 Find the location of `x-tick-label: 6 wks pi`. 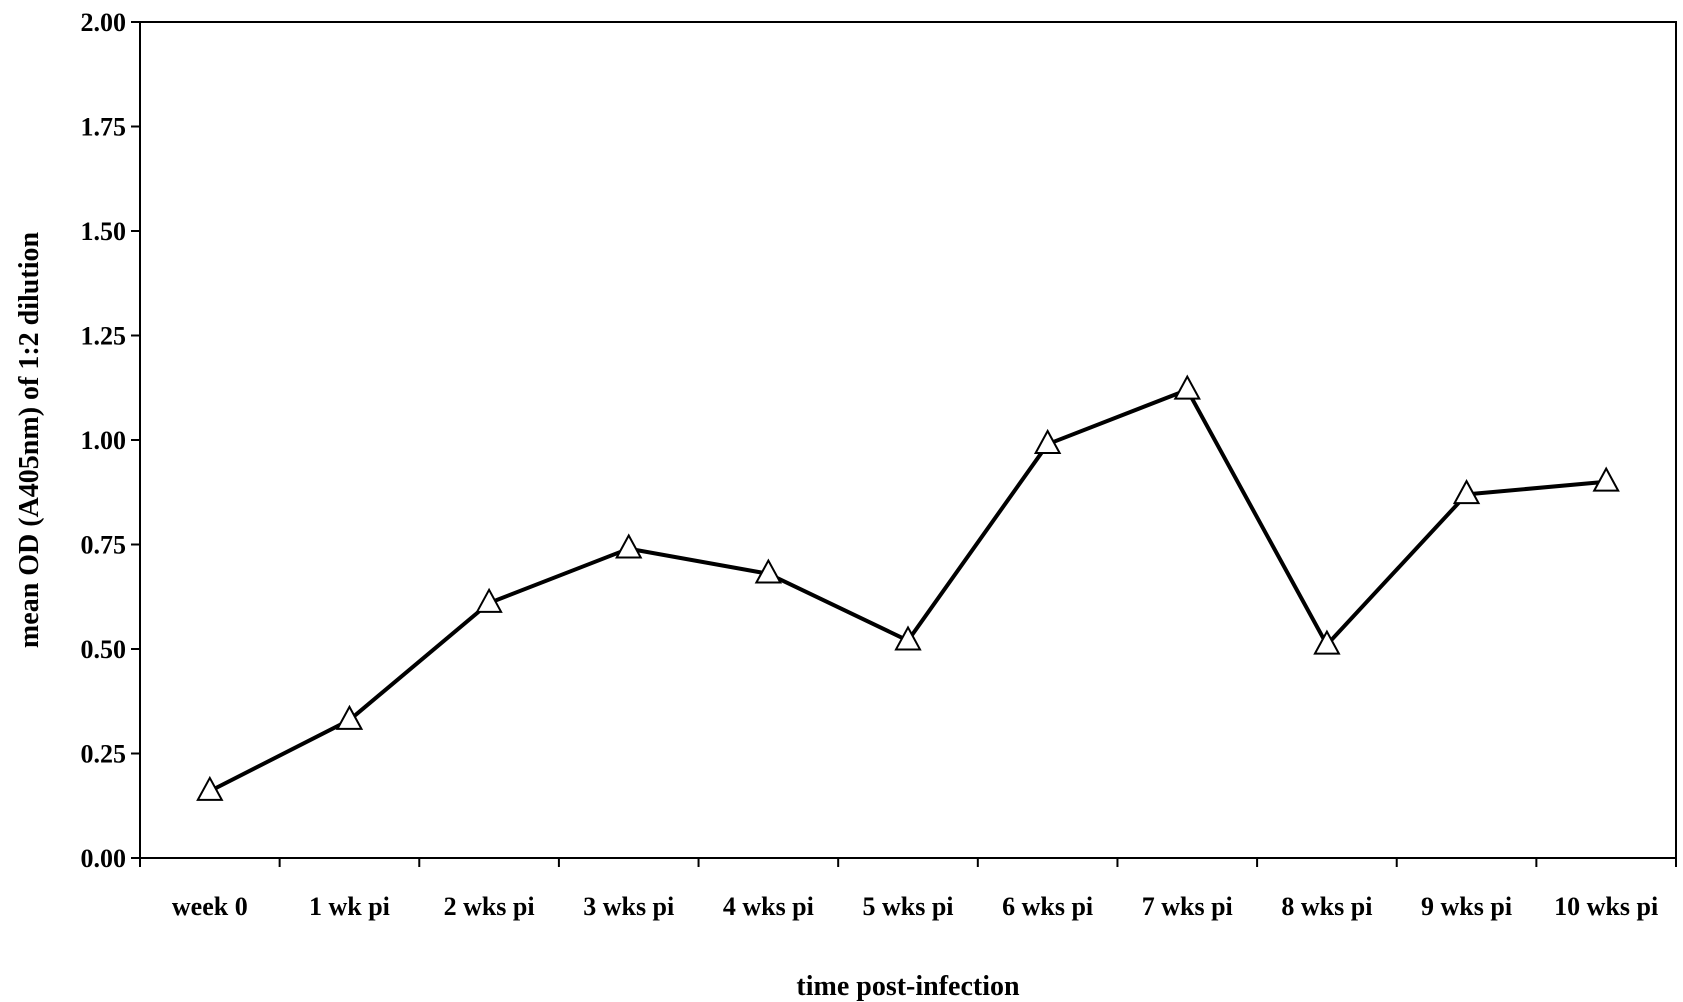

x-tick-label: 6 wks pi is located at coordinates (1047, 906).